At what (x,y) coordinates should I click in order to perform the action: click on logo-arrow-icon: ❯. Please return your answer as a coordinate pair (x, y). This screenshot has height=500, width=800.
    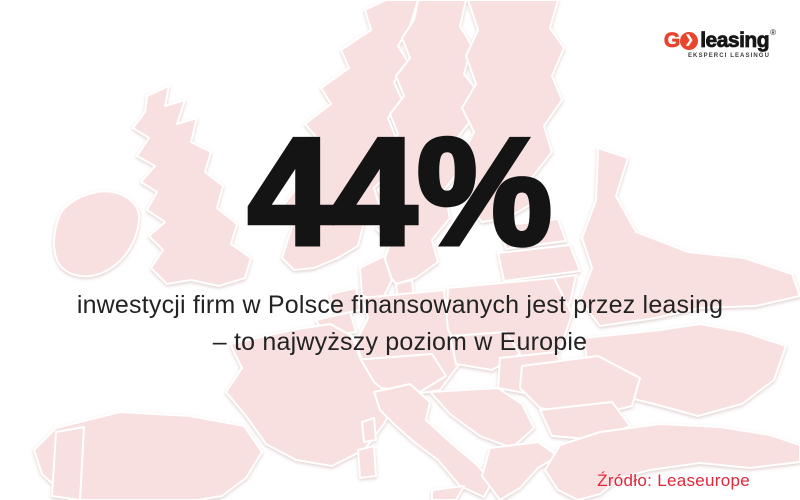
    Looking at the image, I should click on (689, 40).